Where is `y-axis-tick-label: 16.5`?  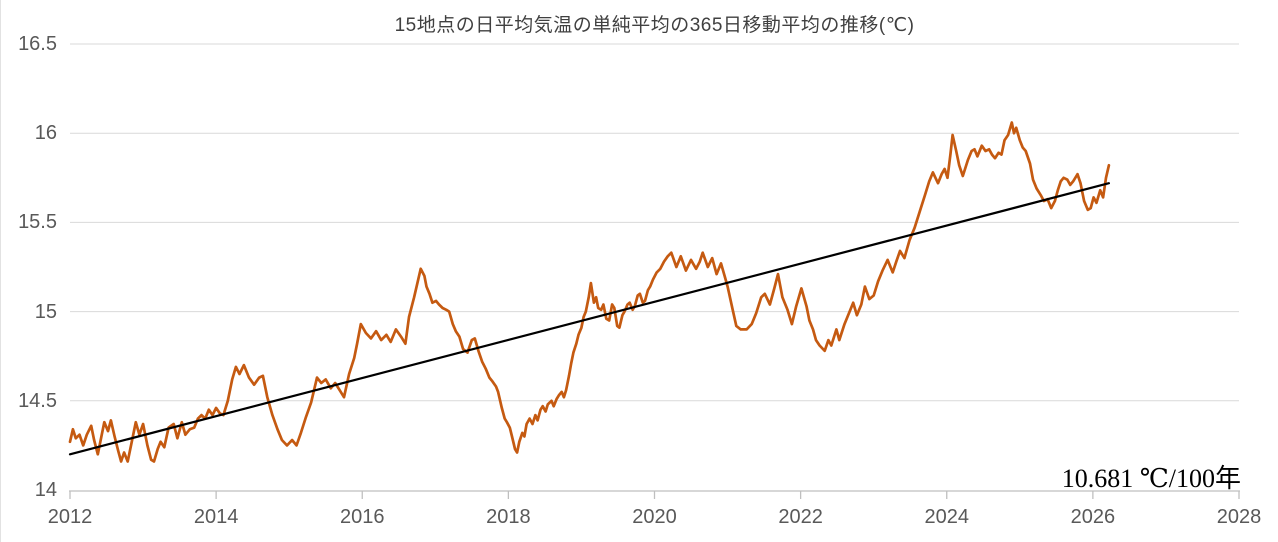 y-axis-tick-label: 16.5 is located at coordinates (37, 44).